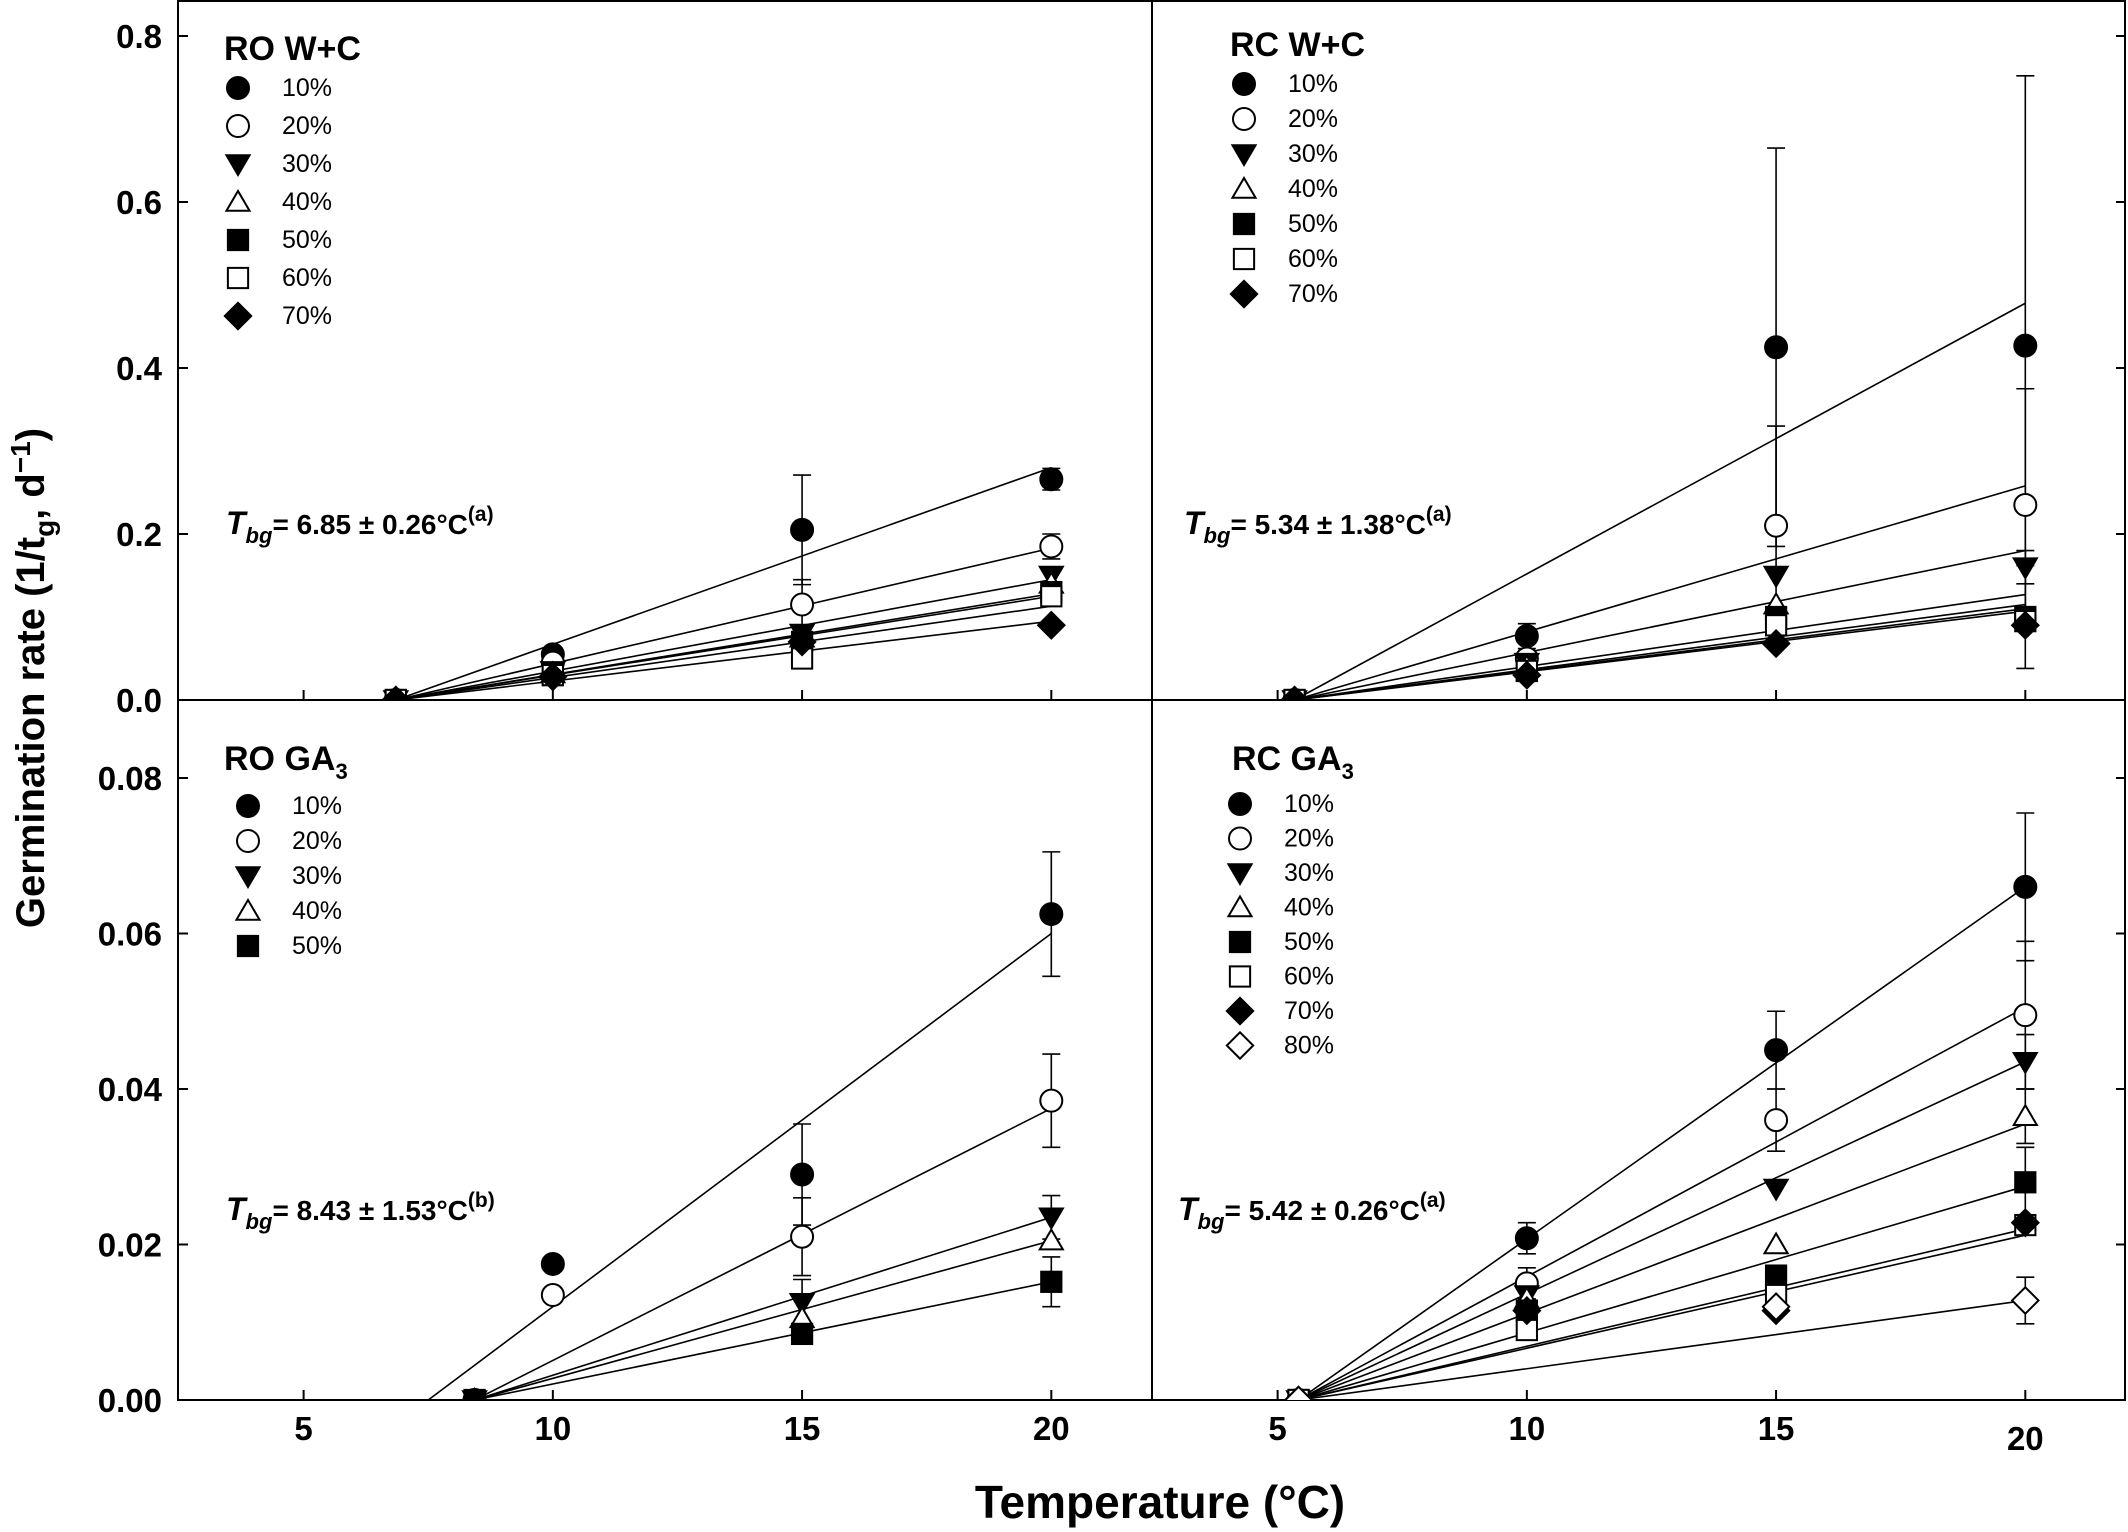 The height and width of the screenshot is (1532, 2128). Describe the element at coordinates (31, 434) in the screenshot. I see `y-axis-title-end: )` at that location.